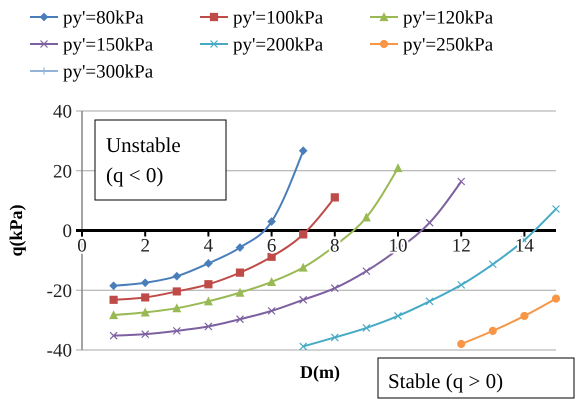  What do you see at coordinates (108, 72) in the screenshot?
I see `legend-label: py'=300kPa` at bounding box center [108, 72].